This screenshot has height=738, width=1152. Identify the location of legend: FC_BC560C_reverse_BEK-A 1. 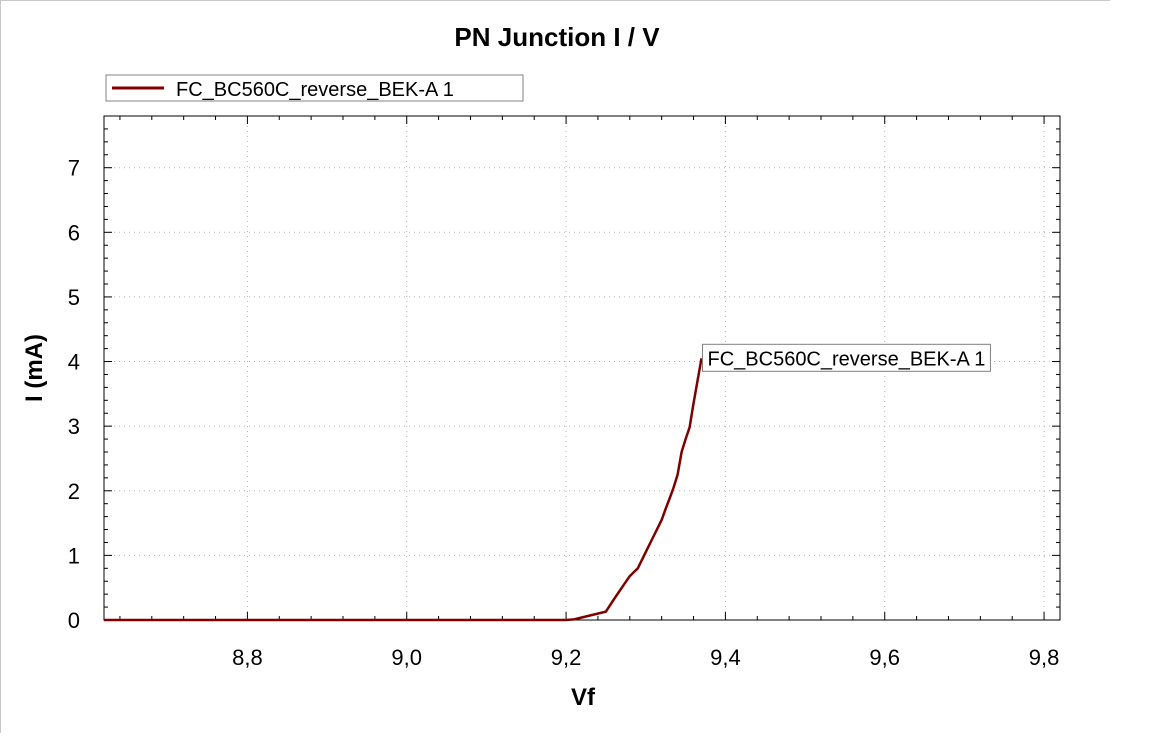
(314, 88).